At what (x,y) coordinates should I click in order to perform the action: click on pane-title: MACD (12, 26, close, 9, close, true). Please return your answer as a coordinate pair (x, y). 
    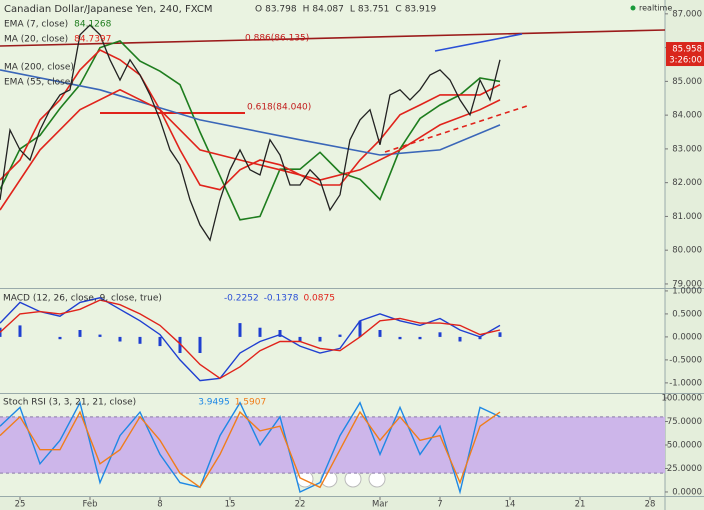
    Looking at the image, I should click on (82, 299).